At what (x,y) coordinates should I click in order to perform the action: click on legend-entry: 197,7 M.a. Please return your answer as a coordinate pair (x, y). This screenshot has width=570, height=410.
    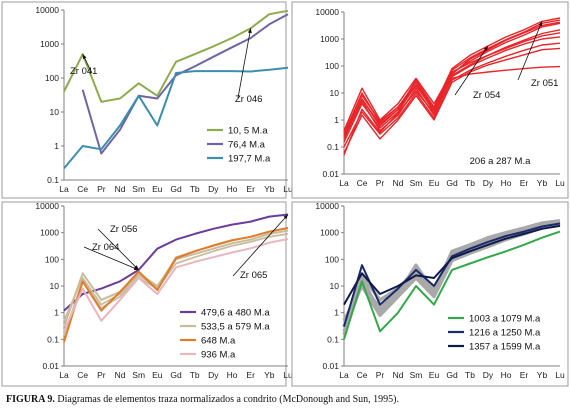
    Looking at the image, I should click on (249, 159).